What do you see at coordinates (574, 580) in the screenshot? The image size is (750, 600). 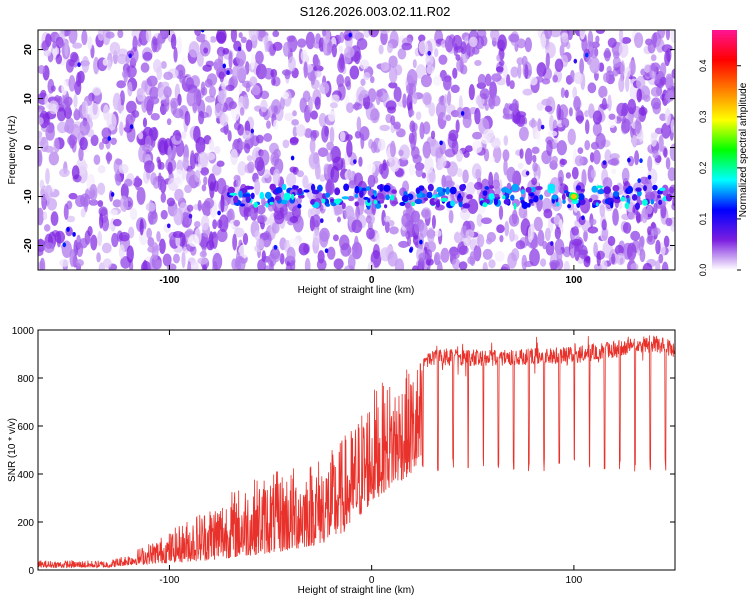 I see `x-tick-label: 100` at bounding box center [574, 580].